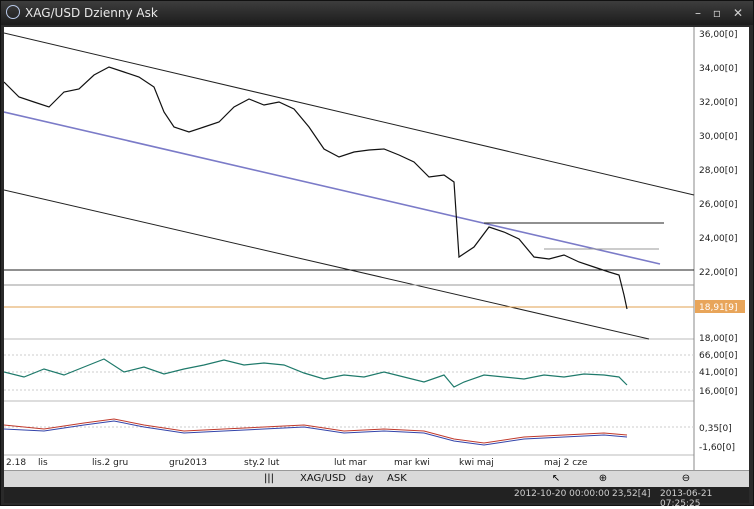 The height and width of the screenshot is (509, 754). What do you see at coordinates (412, 463) in the screenshot?
I see `time-tick: mar kwi` at bounding box center [412, 463].